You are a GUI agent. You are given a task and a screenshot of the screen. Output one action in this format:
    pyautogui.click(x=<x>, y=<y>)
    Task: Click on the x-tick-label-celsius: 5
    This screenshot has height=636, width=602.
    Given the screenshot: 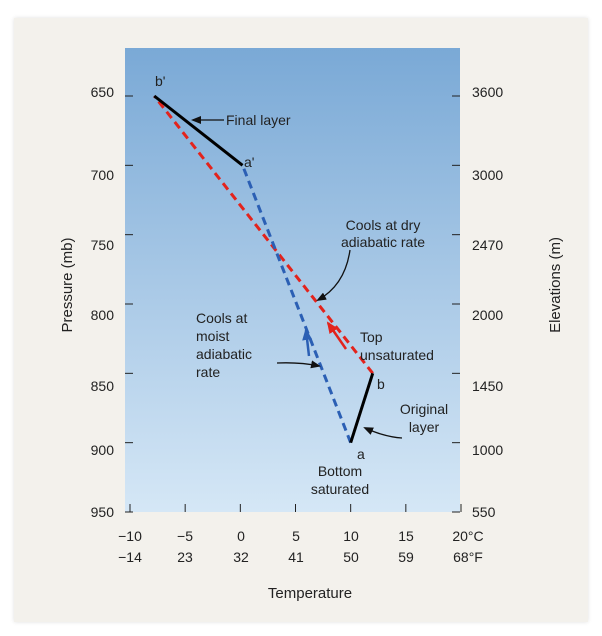 What is the action you would take?
    pyautogui.click(x=296, y=536)
    